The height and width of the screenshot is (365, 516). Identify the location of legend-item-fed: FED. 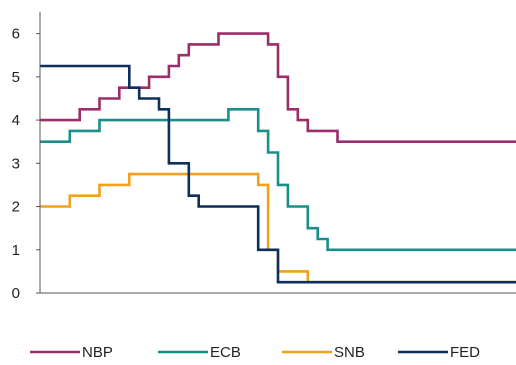
(439, 352).